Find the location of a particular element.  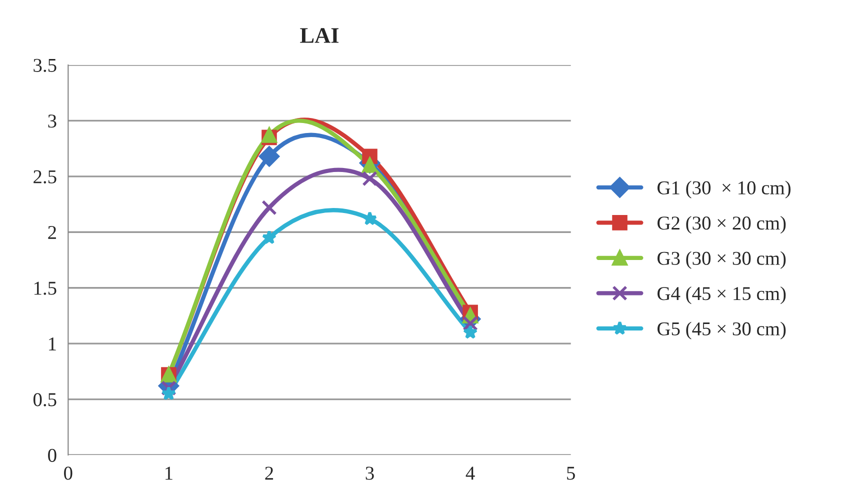

y-tick-label: 2.5 is located at coordinates (45, 177).